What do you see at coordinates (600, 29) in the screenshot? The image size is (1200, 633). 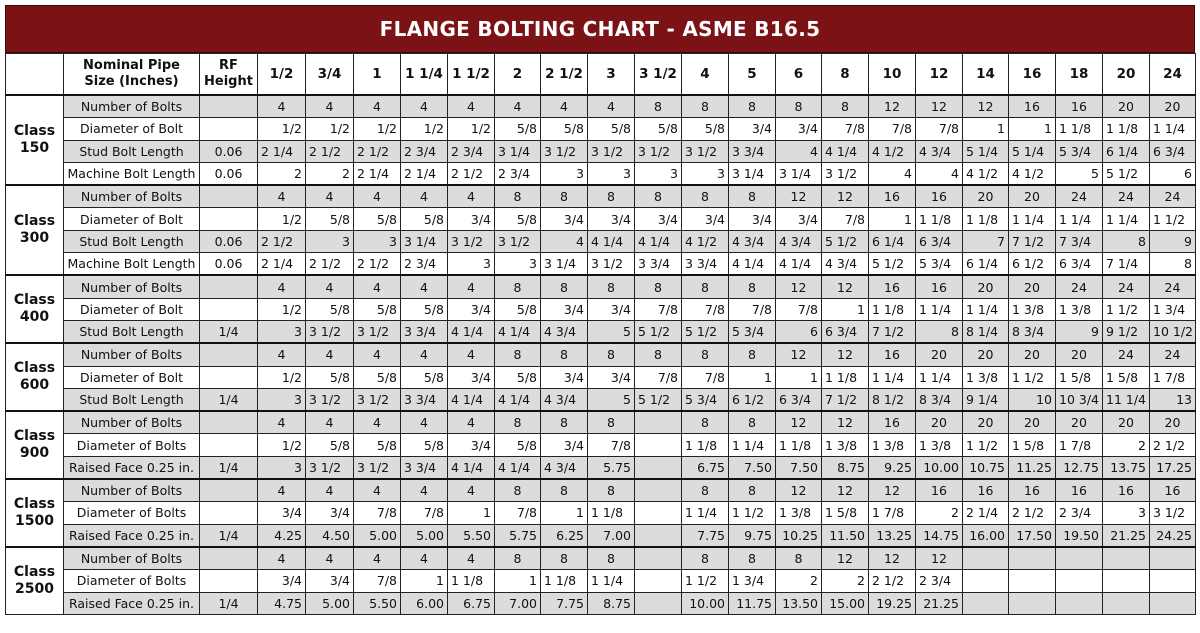 I see `chart-title: FLANGE BOLTING CHART - ASME B16.5` at bounding box center [600, 29].